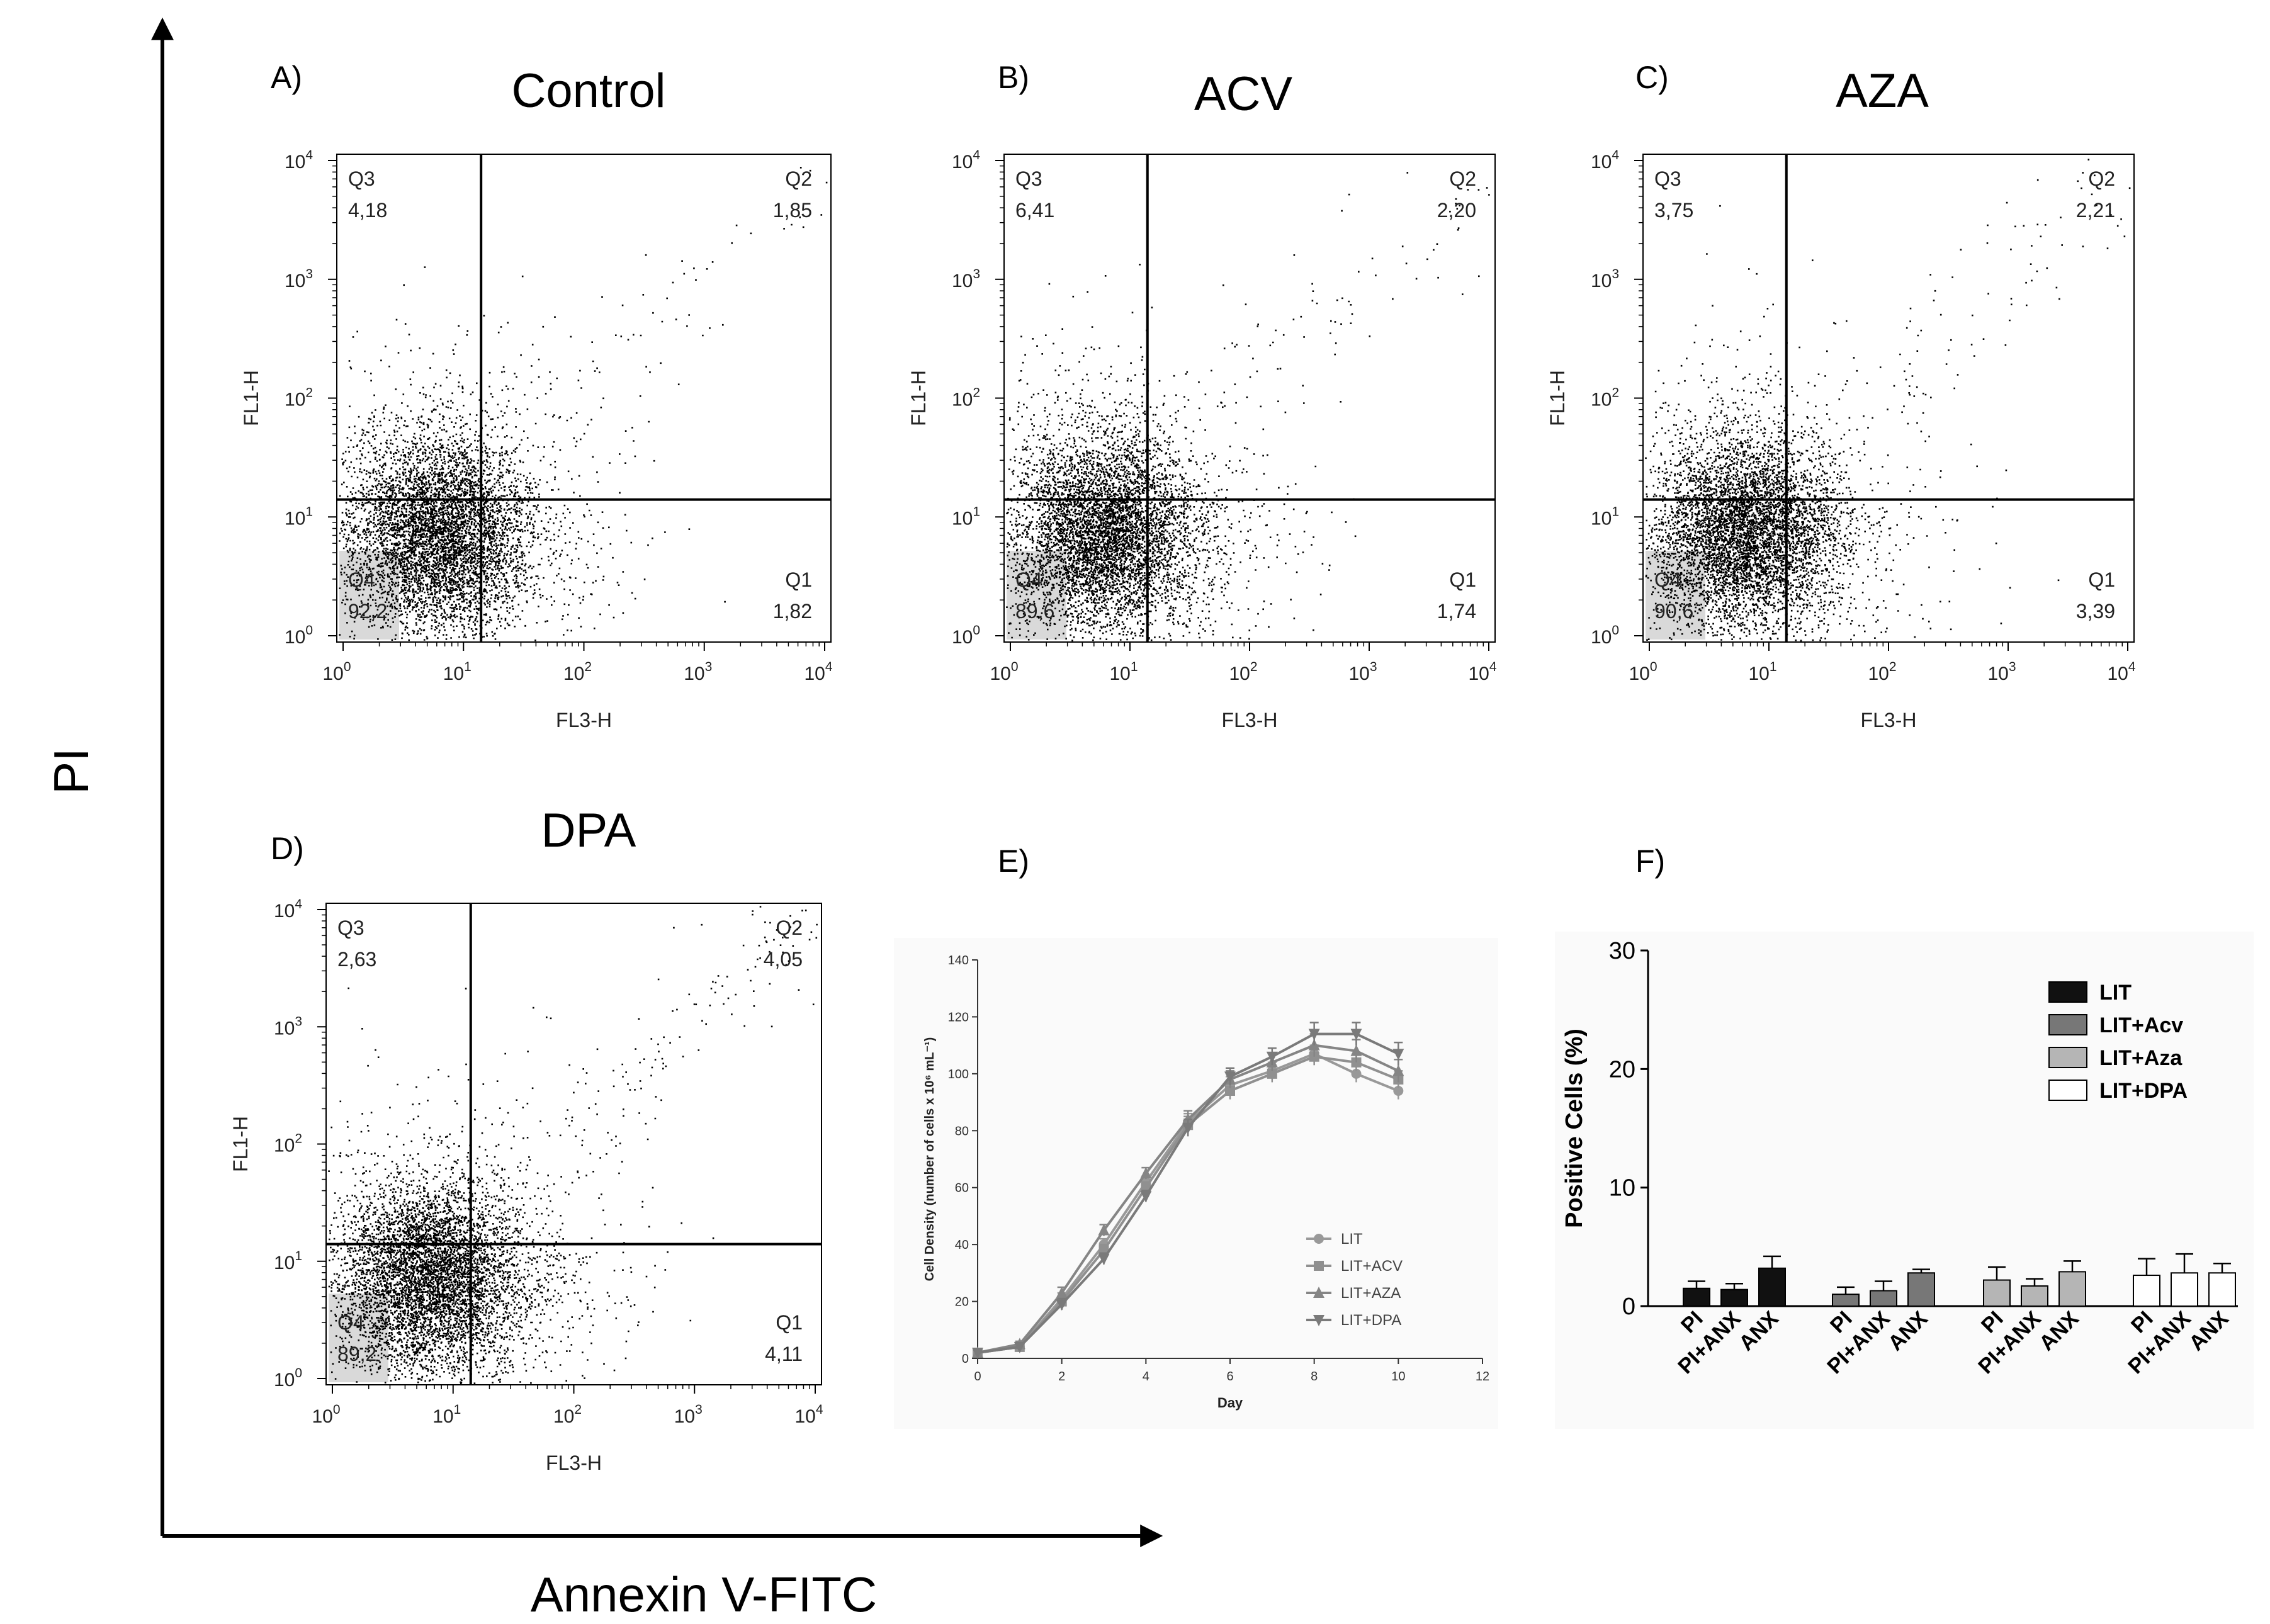 The width and height of the screenshot is (2270, 1624). What do you see at coordinates (704, 1594) in the screenshot?
I see `global-x-axis-label: Annexin V-FITC` at bounding box center [704, 1594].